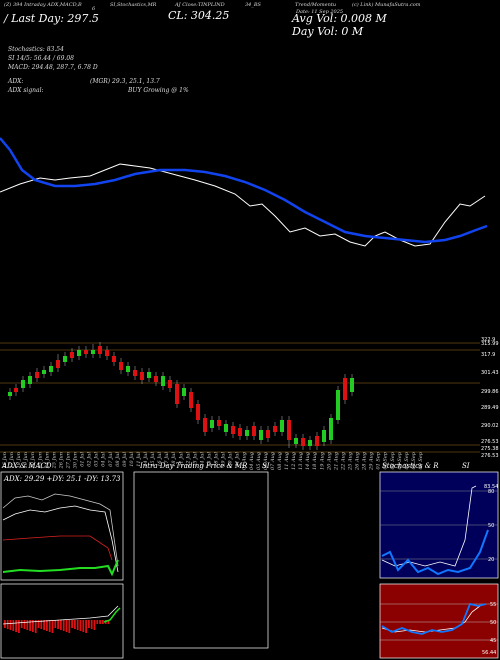  Describe the element at coordinates (414, 460) in the screenshot. I see `date-label: 08 Sep` at that location.